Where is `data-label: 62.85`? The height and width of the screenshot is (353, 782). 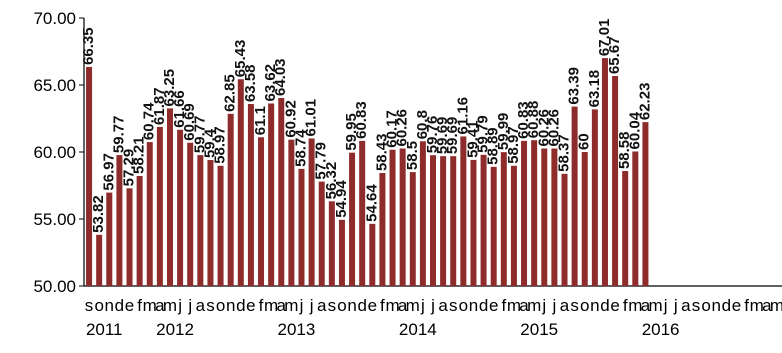 data-label: 62.85 is located at coordinates (230, 93).